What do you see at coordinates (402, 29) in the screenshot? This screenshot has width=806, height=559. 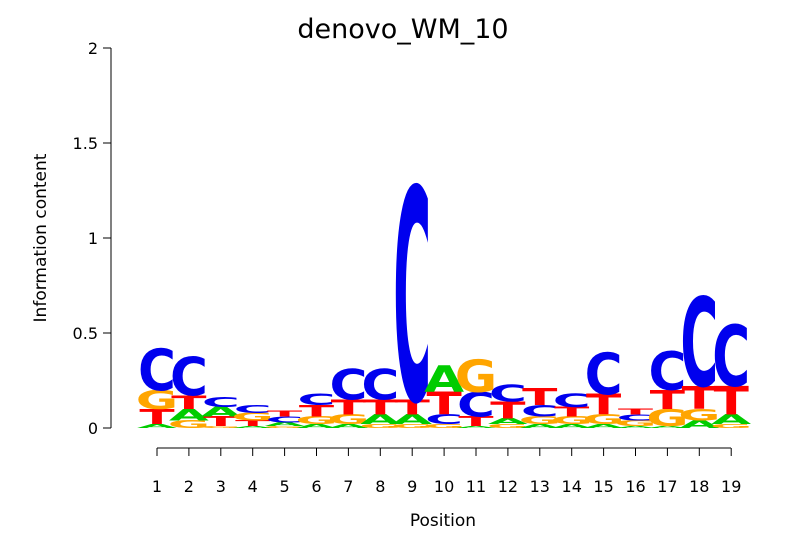 I see `chart-title: denovo_WM_10` at bounding box center [402, 29].